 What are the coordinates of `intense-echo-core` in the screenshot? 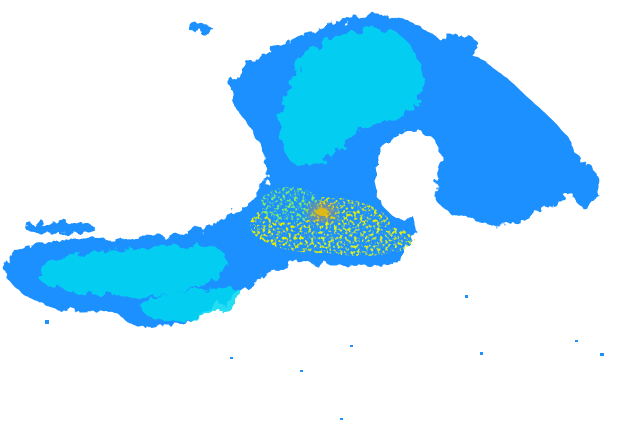 It's located at (322, 212).